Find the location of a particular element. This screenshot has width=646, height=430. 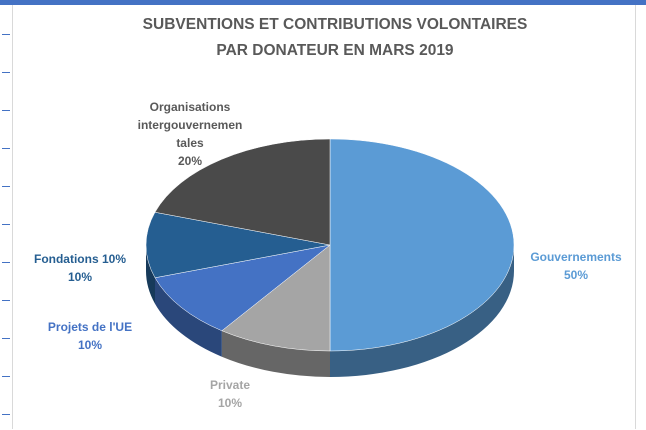

value-label: 50% is located at coordinates (576, 275).